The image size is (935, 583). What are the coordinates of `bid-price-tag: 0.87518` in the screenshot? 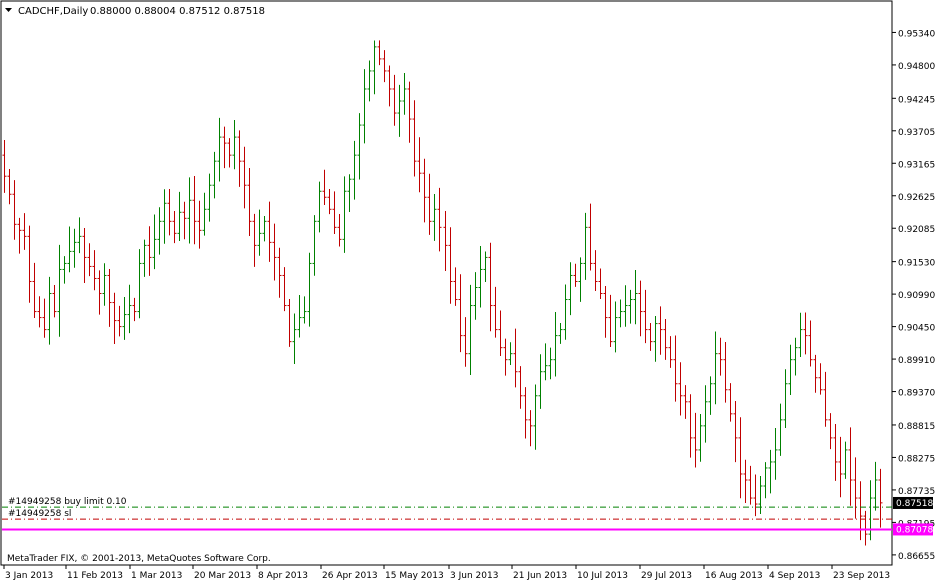 It's located at (913, 502).